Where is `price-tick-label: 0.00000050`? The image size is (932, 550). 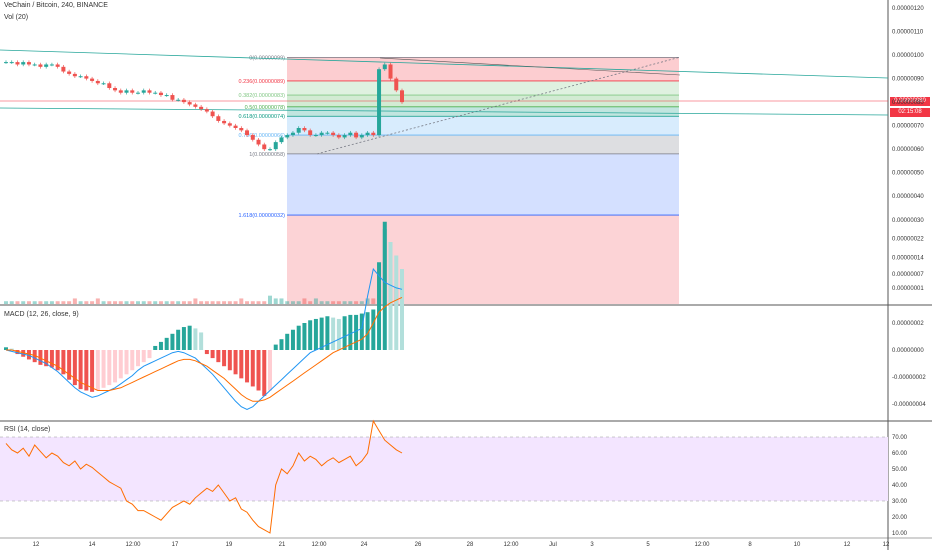
price-tick-label: 0.00000050 is located at coordinates (908, 174).